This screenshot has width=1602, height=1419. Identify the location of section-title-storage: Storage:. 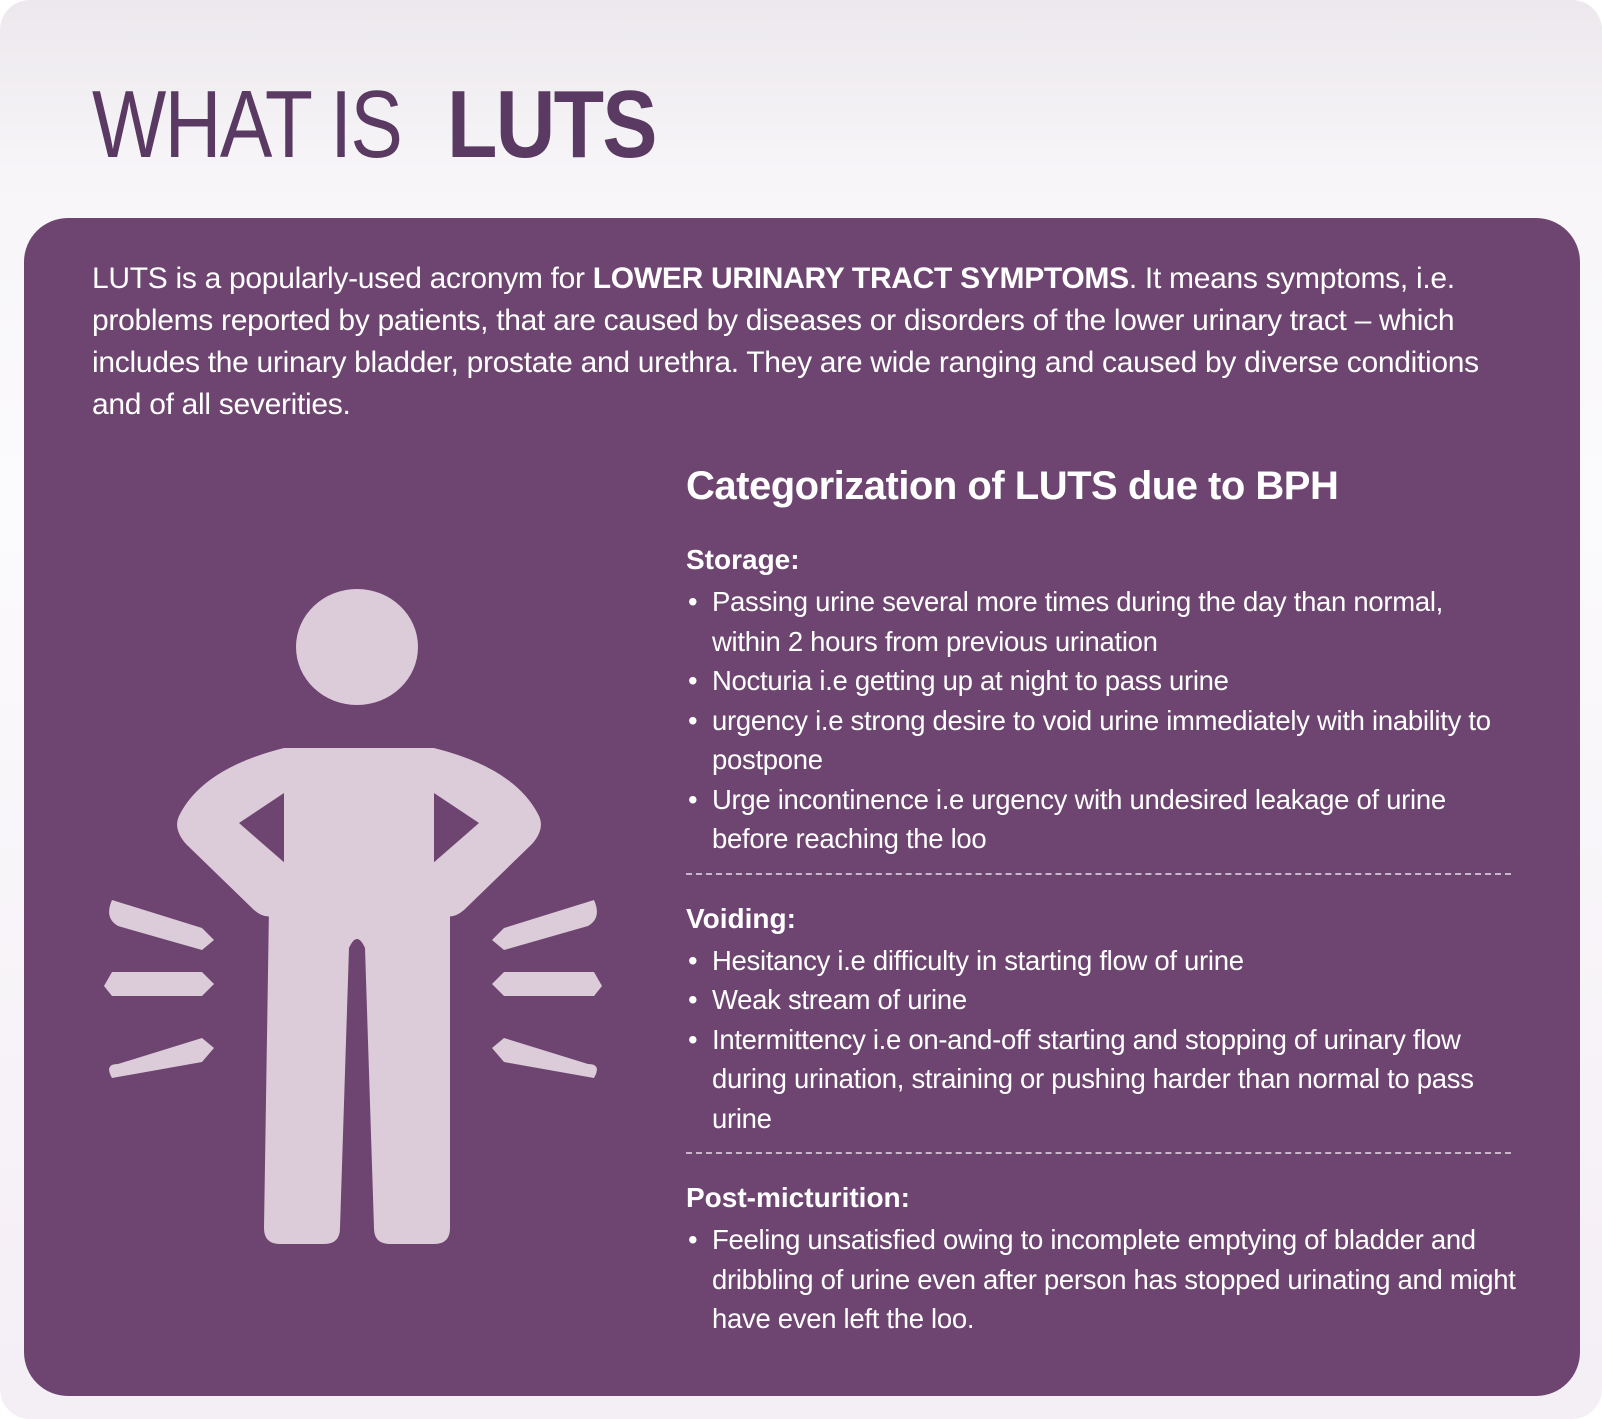
(743, 559).